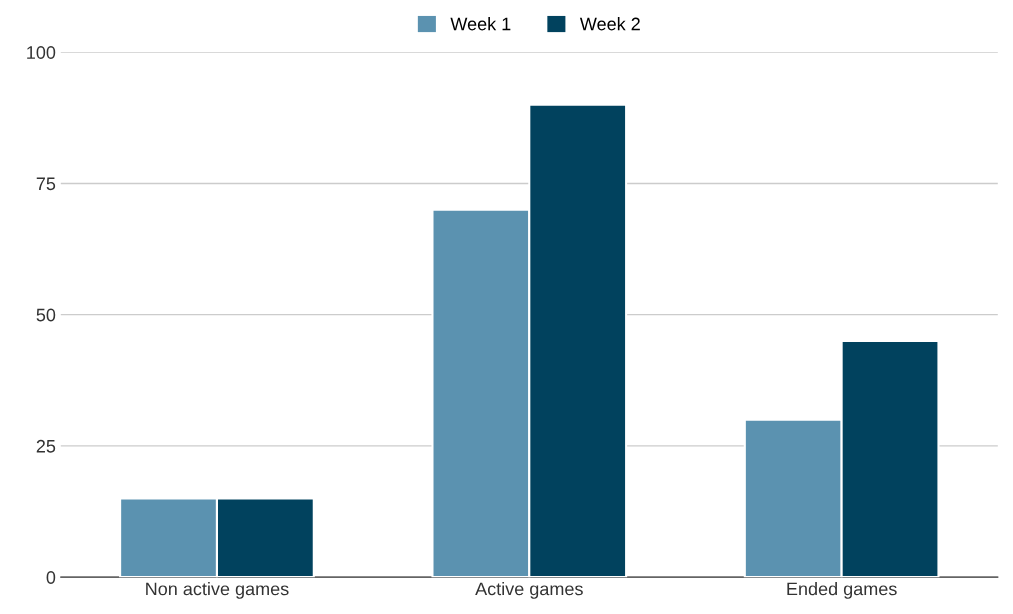 This screenshot has height=614, width=1013. Describe the element at coordinates (41, 52) in the screenshot. I see `y-tick-label: 100` at that location.